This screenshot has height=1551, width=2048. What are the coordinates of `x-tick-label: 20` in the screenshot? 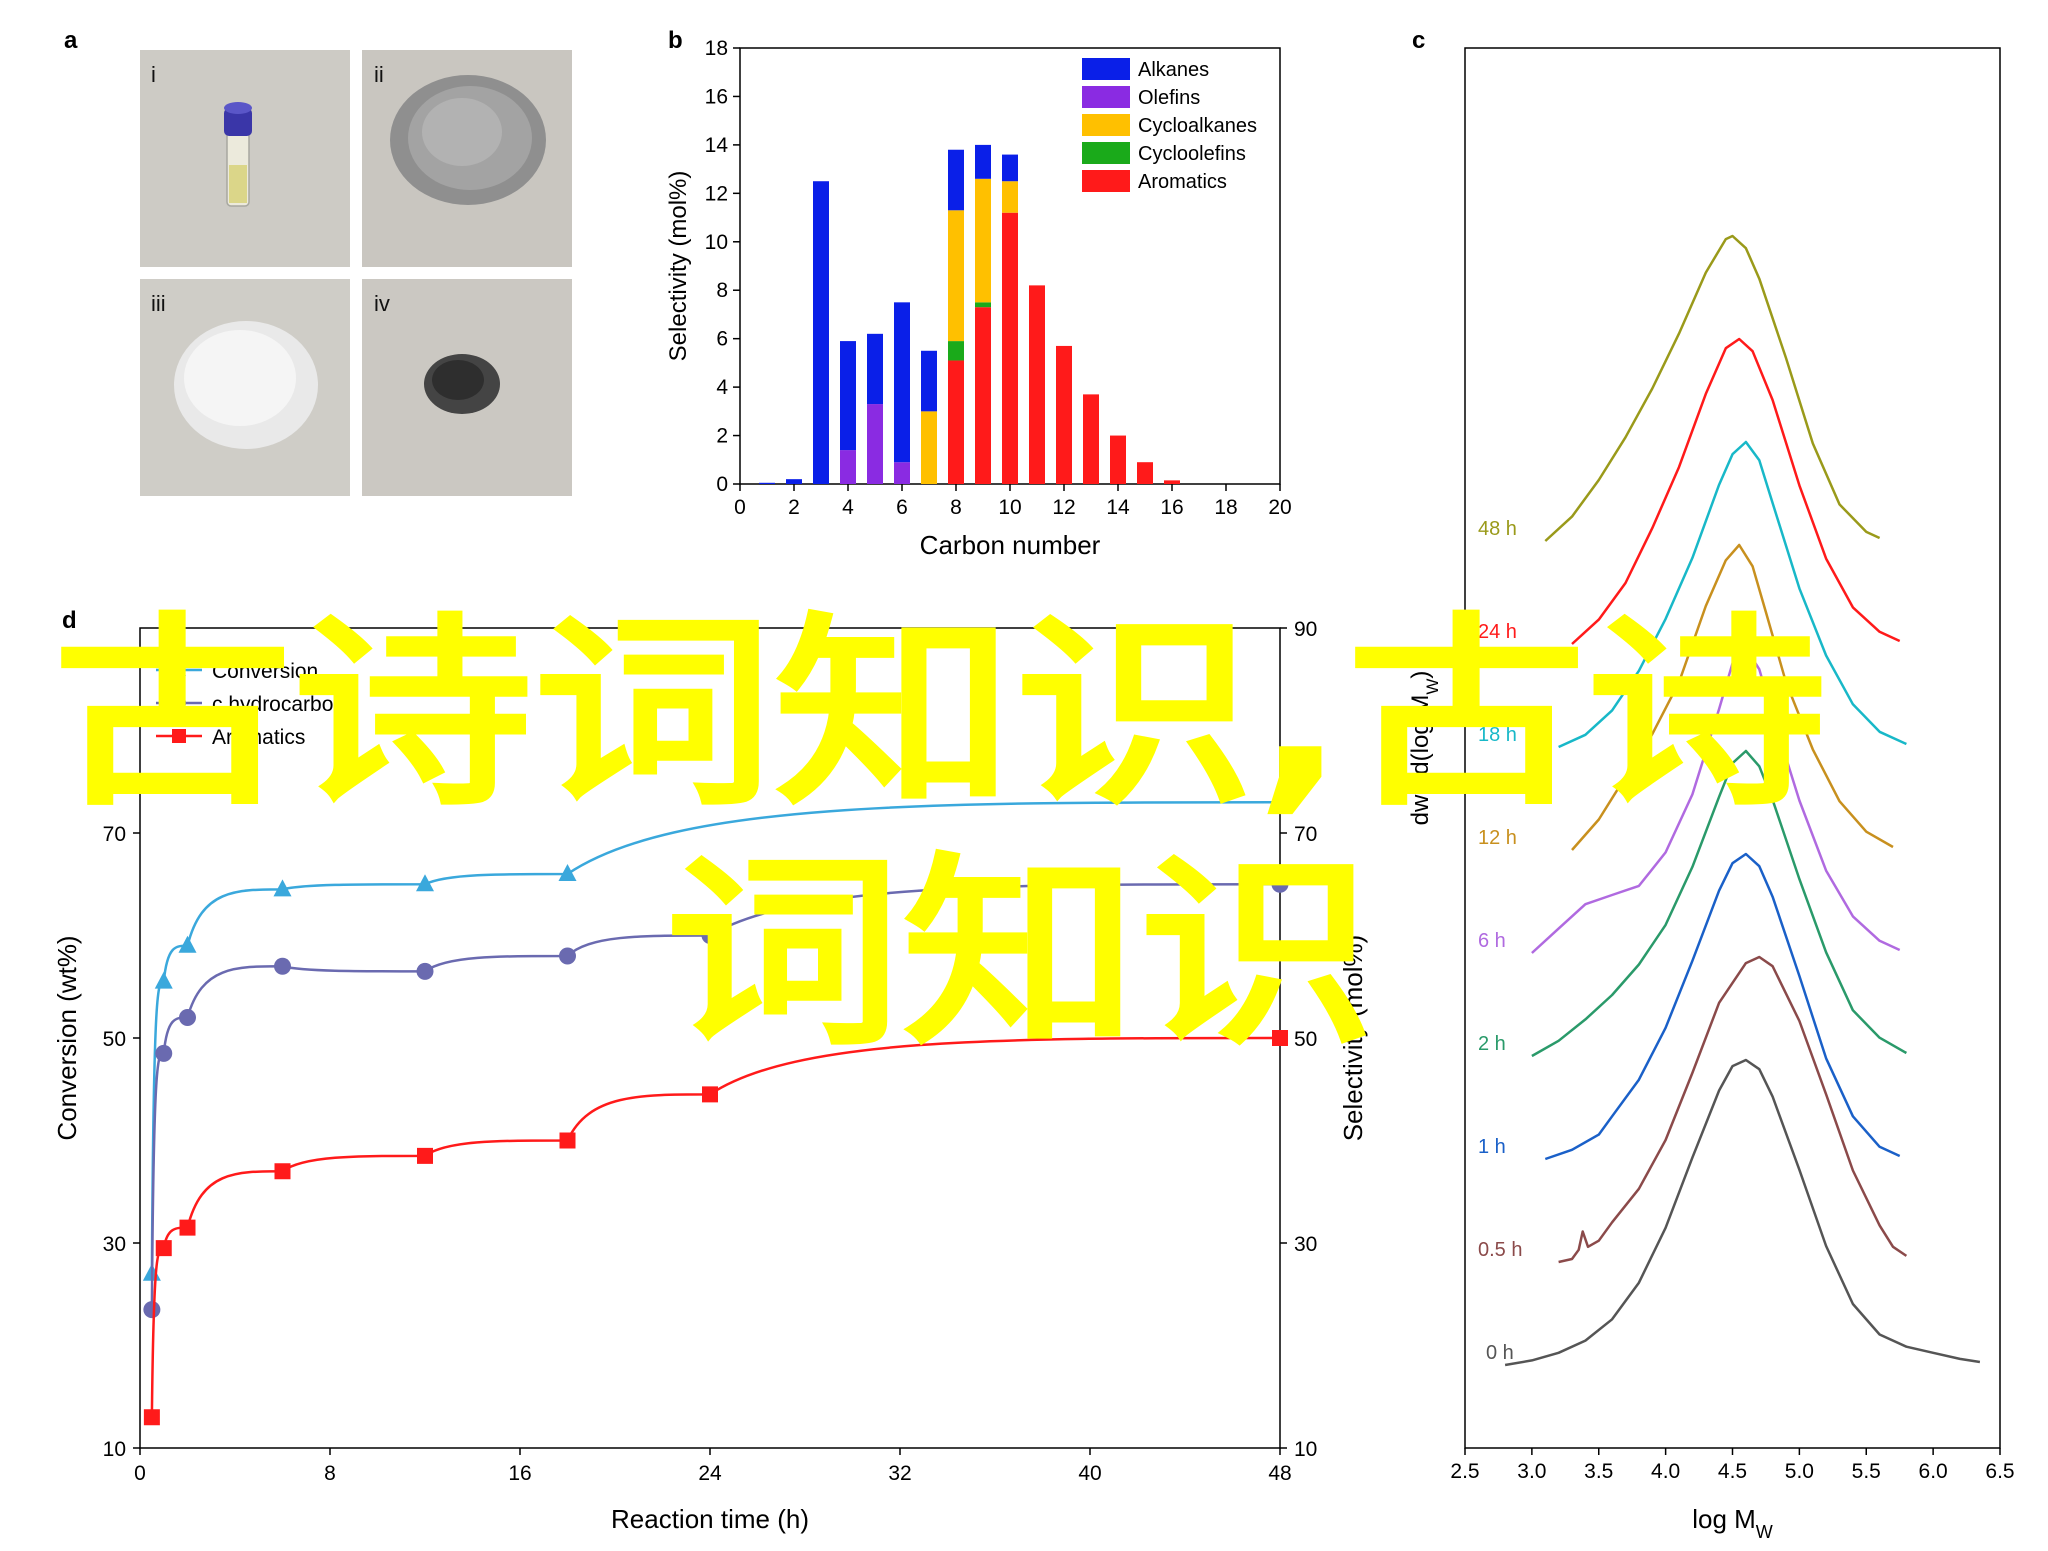 It's located at (1279, 507).